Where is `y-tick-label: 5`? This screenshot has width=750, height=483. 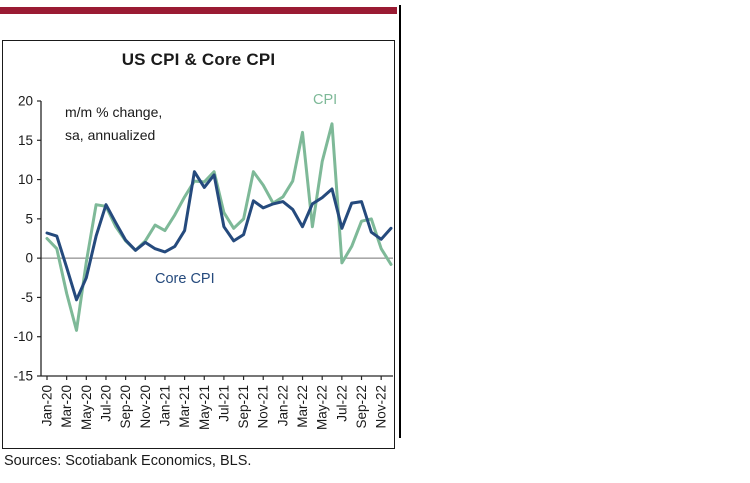 y-tick-label: 5 is located at coordinates (29, 218).